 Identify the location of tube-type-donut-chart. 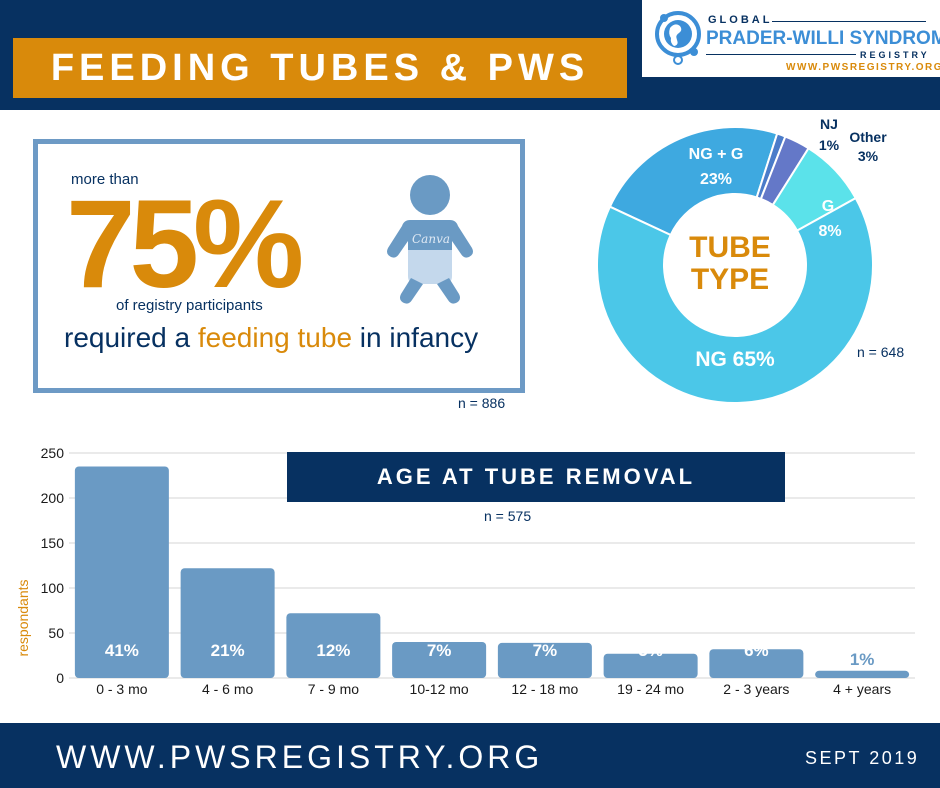
(735, 265).